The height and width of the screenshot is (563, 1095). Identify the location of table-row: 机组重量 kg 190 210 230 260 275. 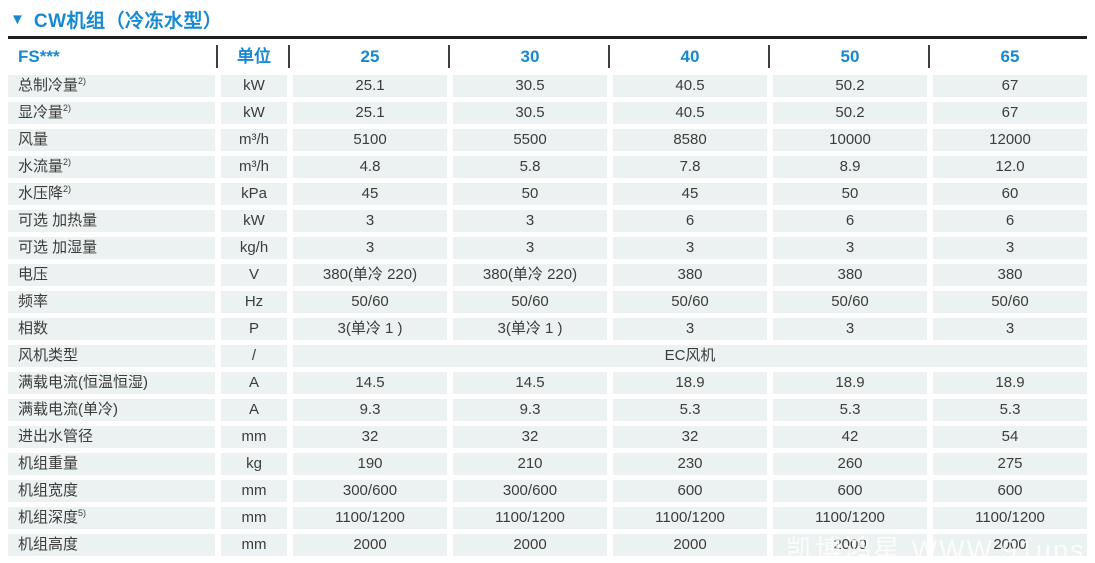
(547, 464).